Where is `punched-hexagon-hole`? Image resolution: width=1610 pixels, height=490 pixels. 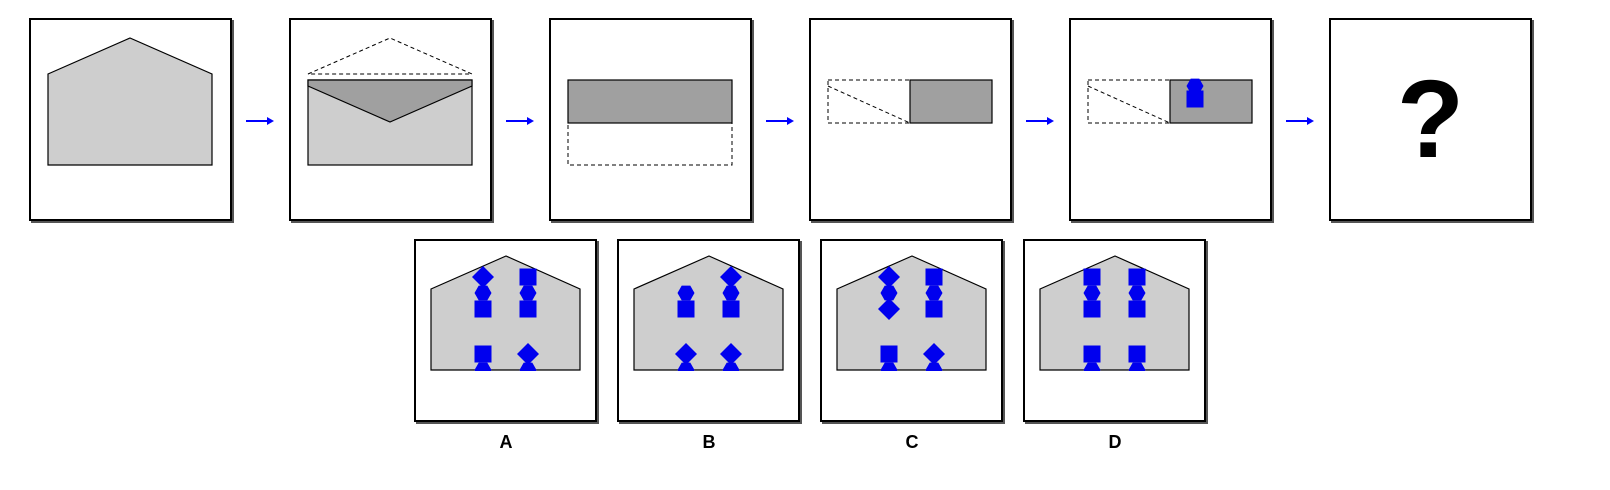 punched-hexagon-hole is located at coordinates (1195, 86).